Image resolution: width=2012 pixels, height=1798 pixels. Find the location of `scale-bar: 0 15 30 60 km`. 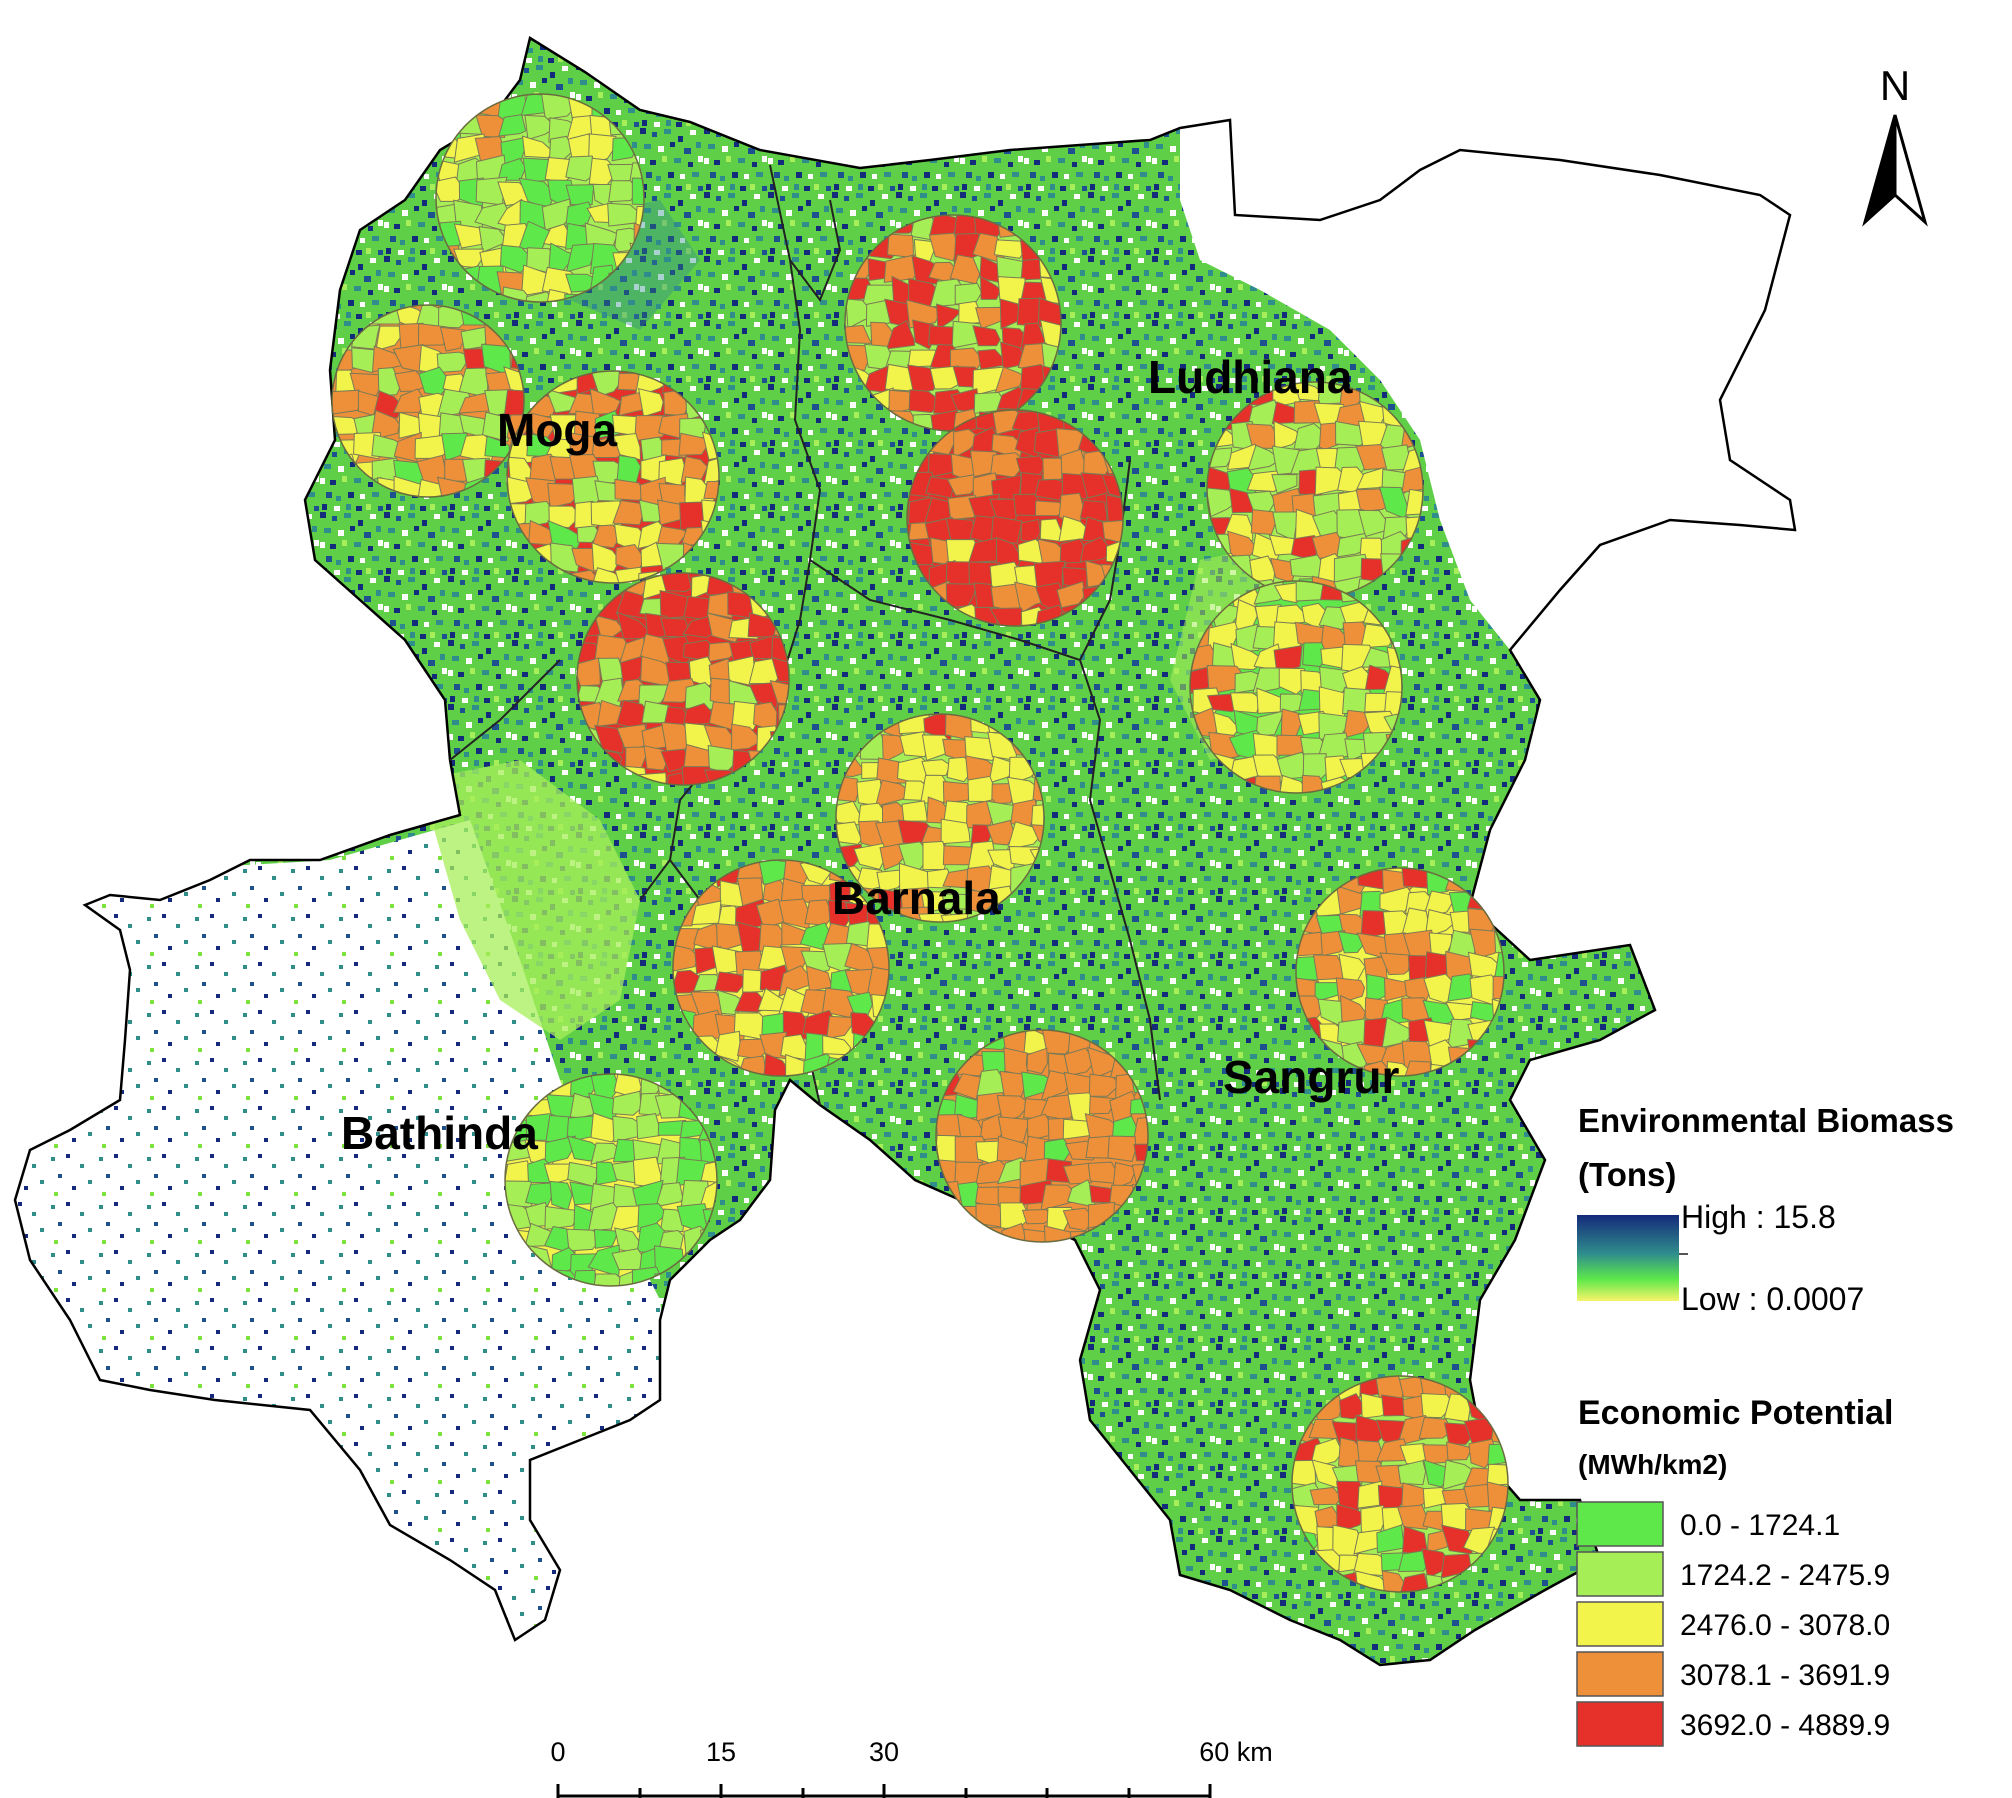

scale-bar: 0 15 30 60 km is located at coordinates (911, 1767).